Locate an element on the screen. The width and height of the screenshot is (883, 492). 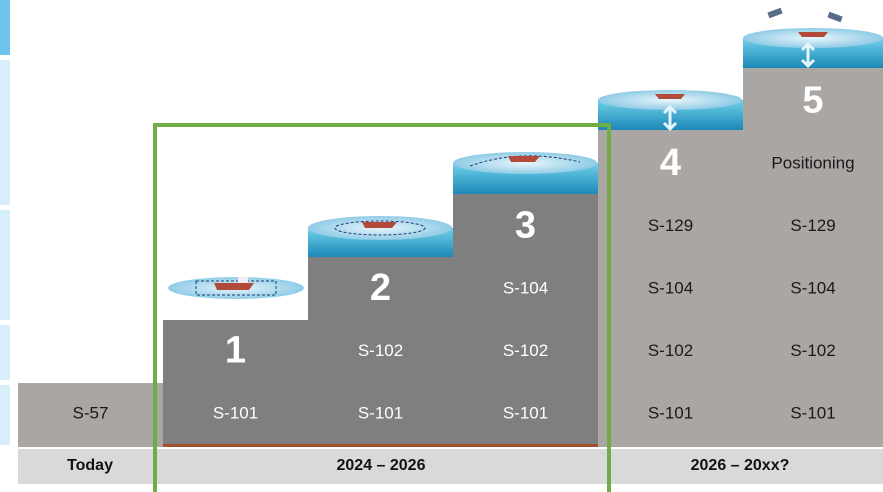
period-label: 2024 – 2026 is located at coordinates (381, 465).